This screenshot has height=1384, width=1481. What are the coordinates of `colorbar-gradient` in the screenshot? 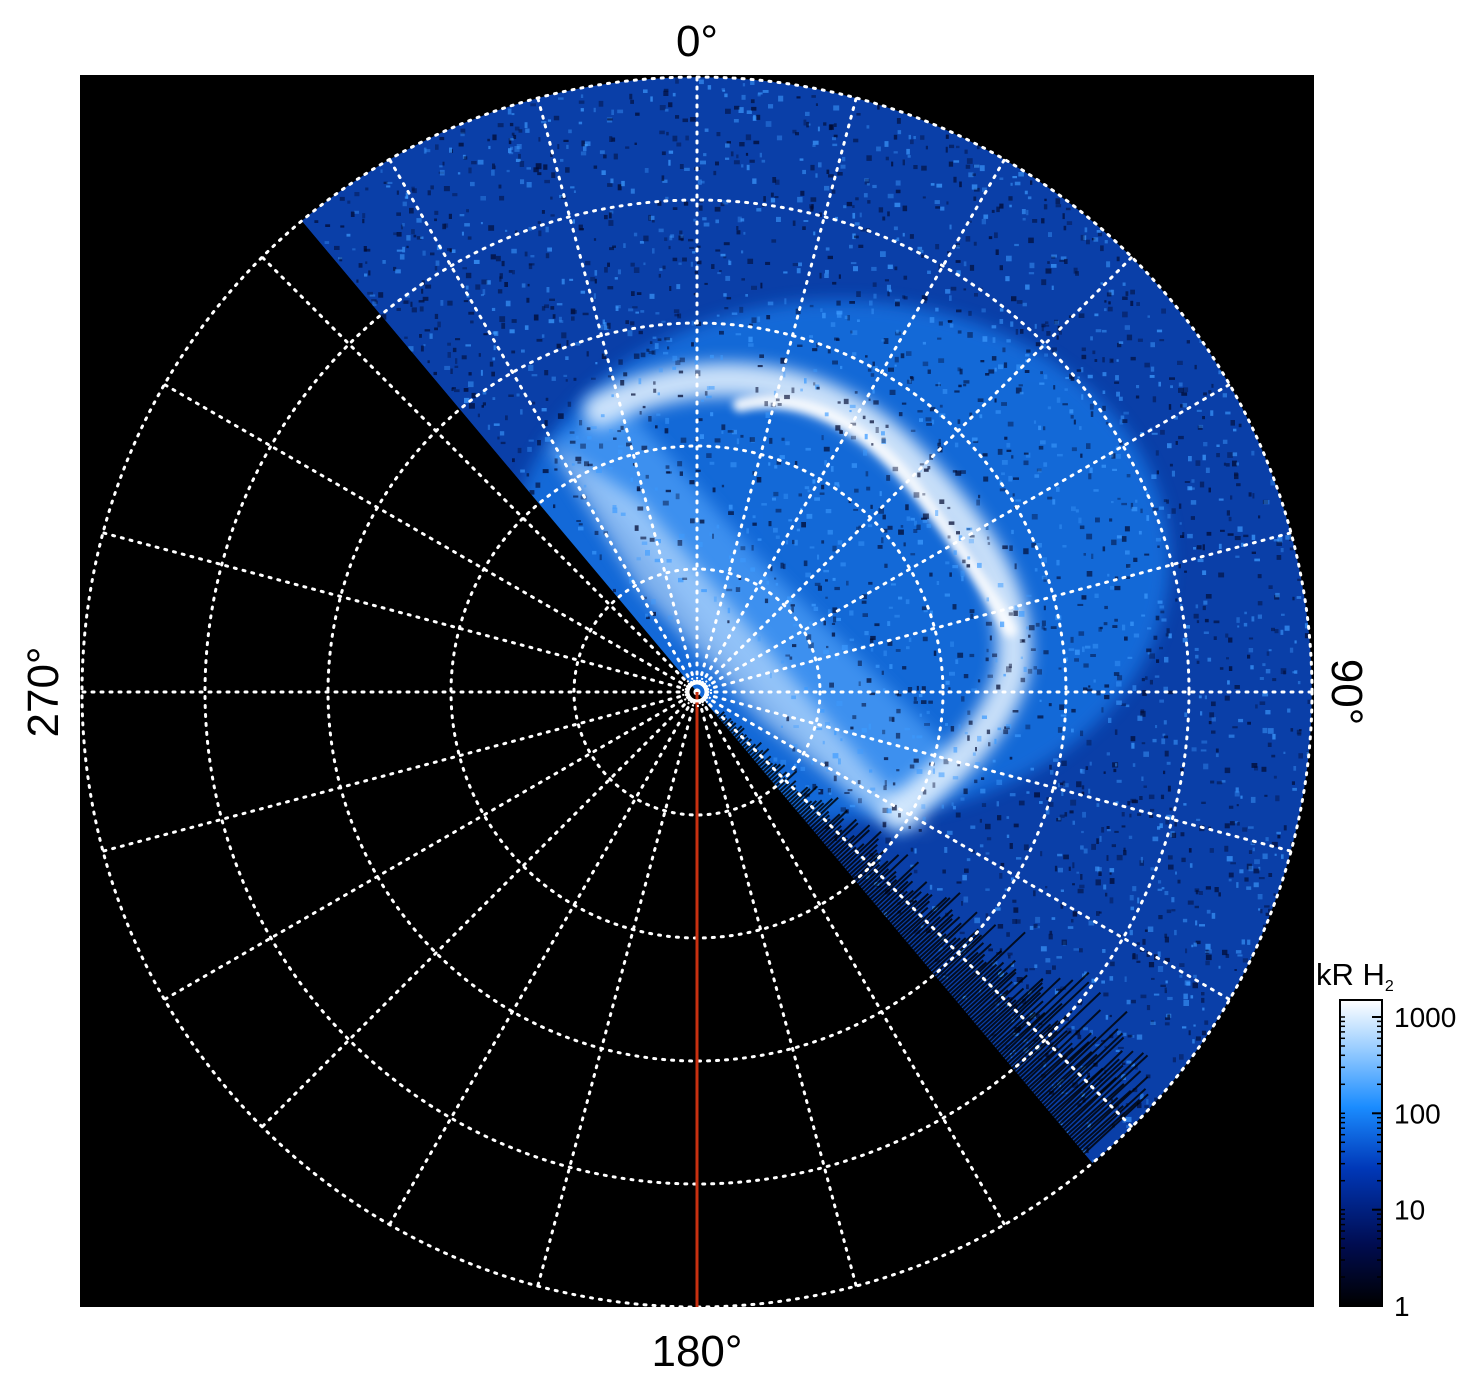 It's located at (1361, 1153).